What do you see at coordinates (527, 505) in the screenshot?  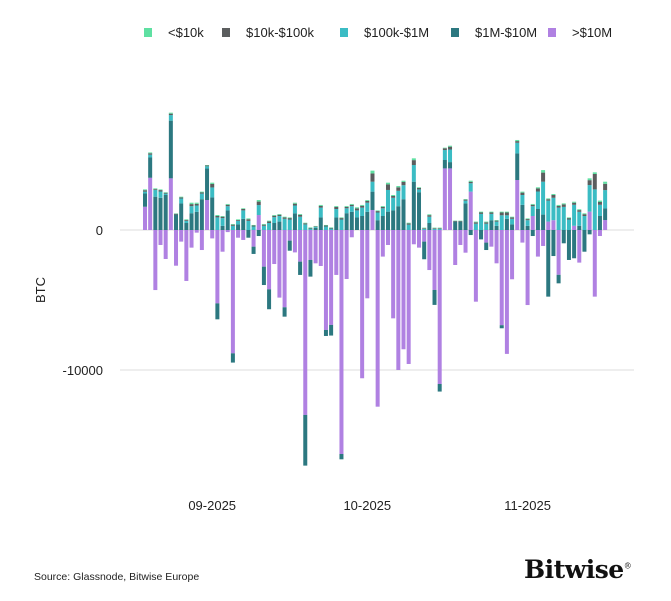 I see `x-tick-label: 11-2025` at bounding box center [527, 505].